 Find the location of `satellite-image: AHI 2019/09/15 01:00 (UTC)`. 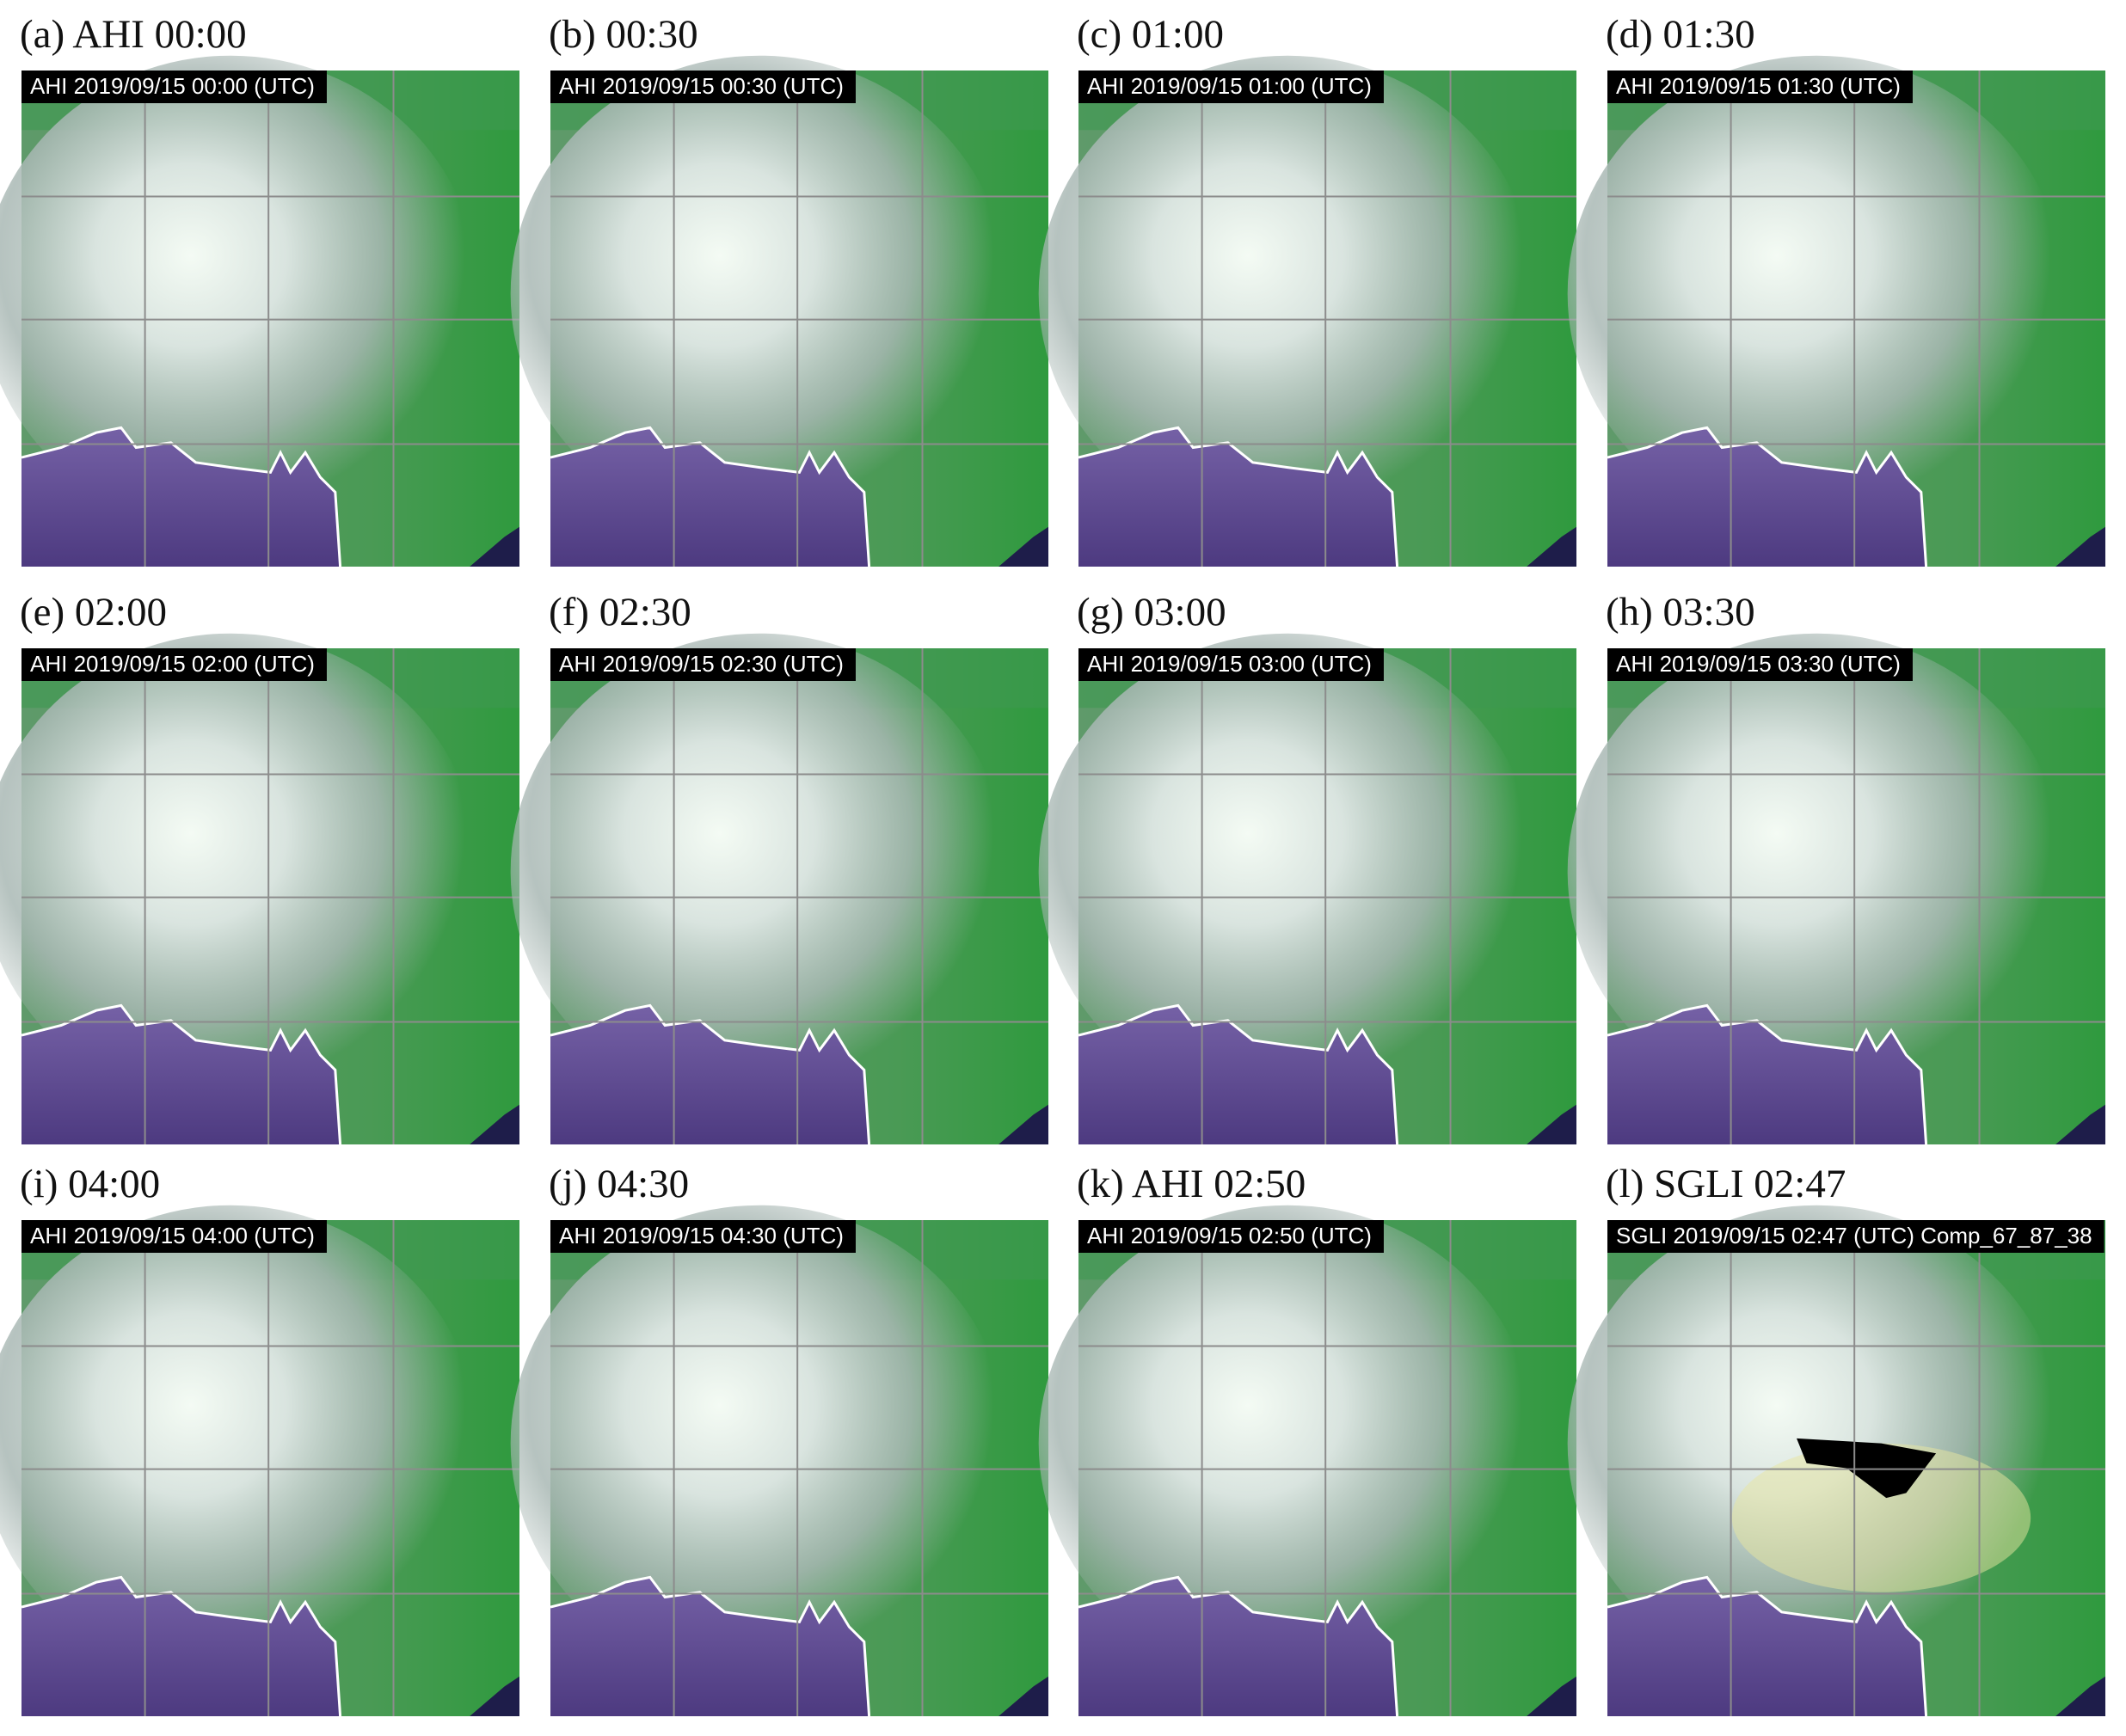

satellite-image: AHI 2019/09/15 01:00 (UTC) is located at coordinates (1307, 311).